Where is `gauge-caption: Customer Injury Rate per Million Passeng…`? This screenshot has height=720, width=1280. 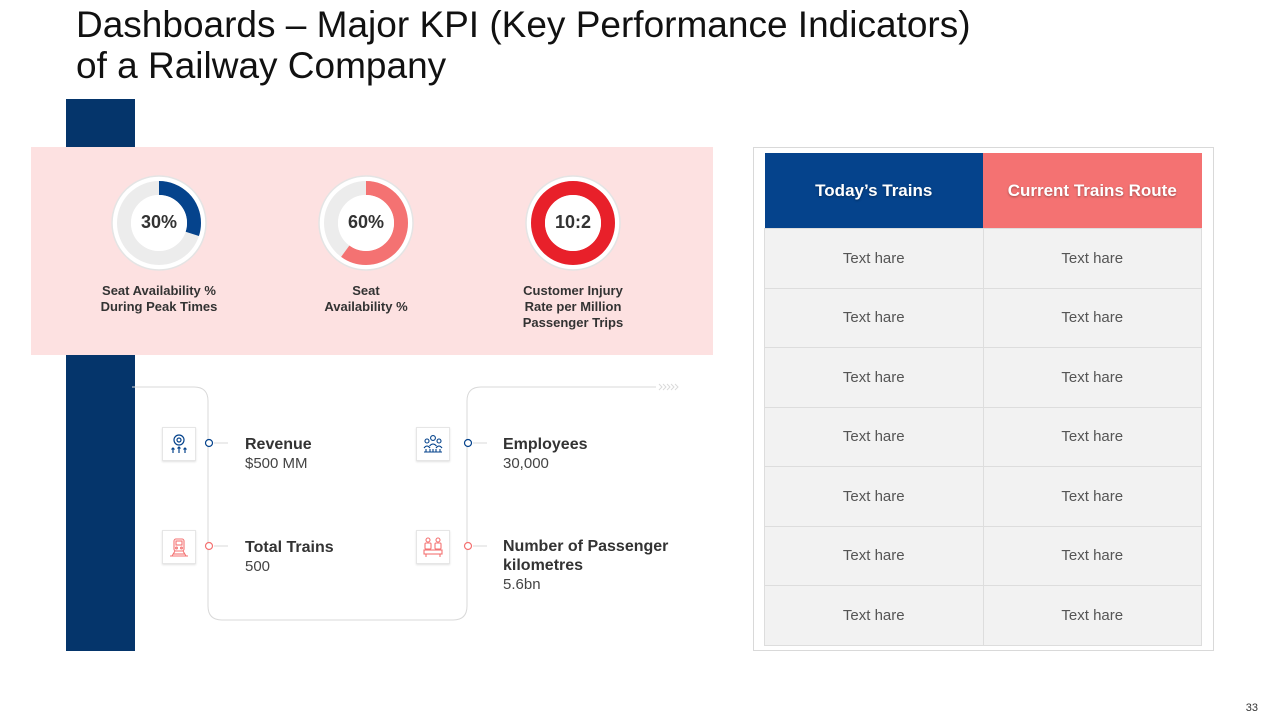 gauge-caption: Customer Injury Rate per Million Passeng… is located at coordinates (573, 307).